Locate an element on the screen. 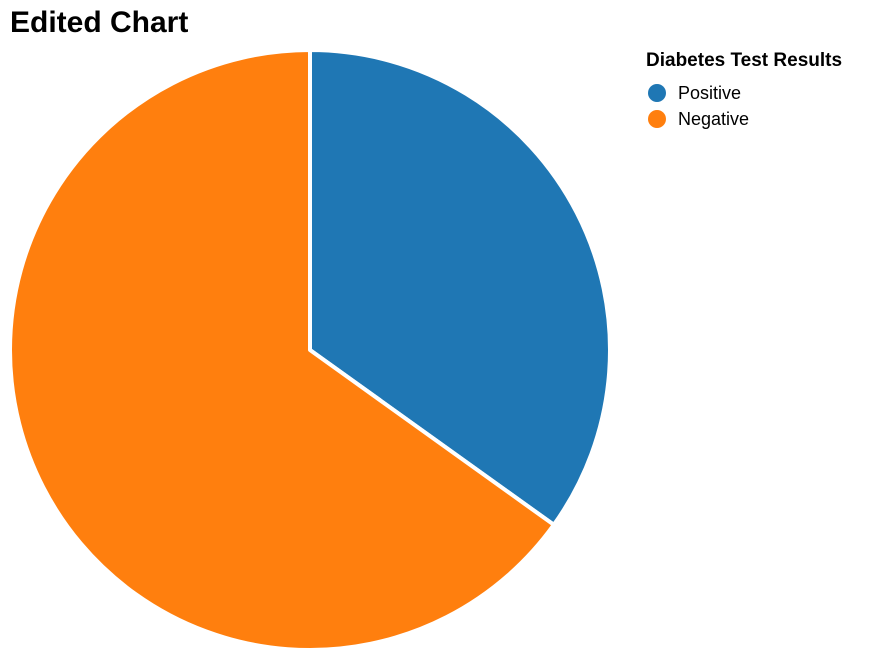 The height and width of the screenshot is (660, 884). legend-swatch-positive is located at coordinates (657, 93).